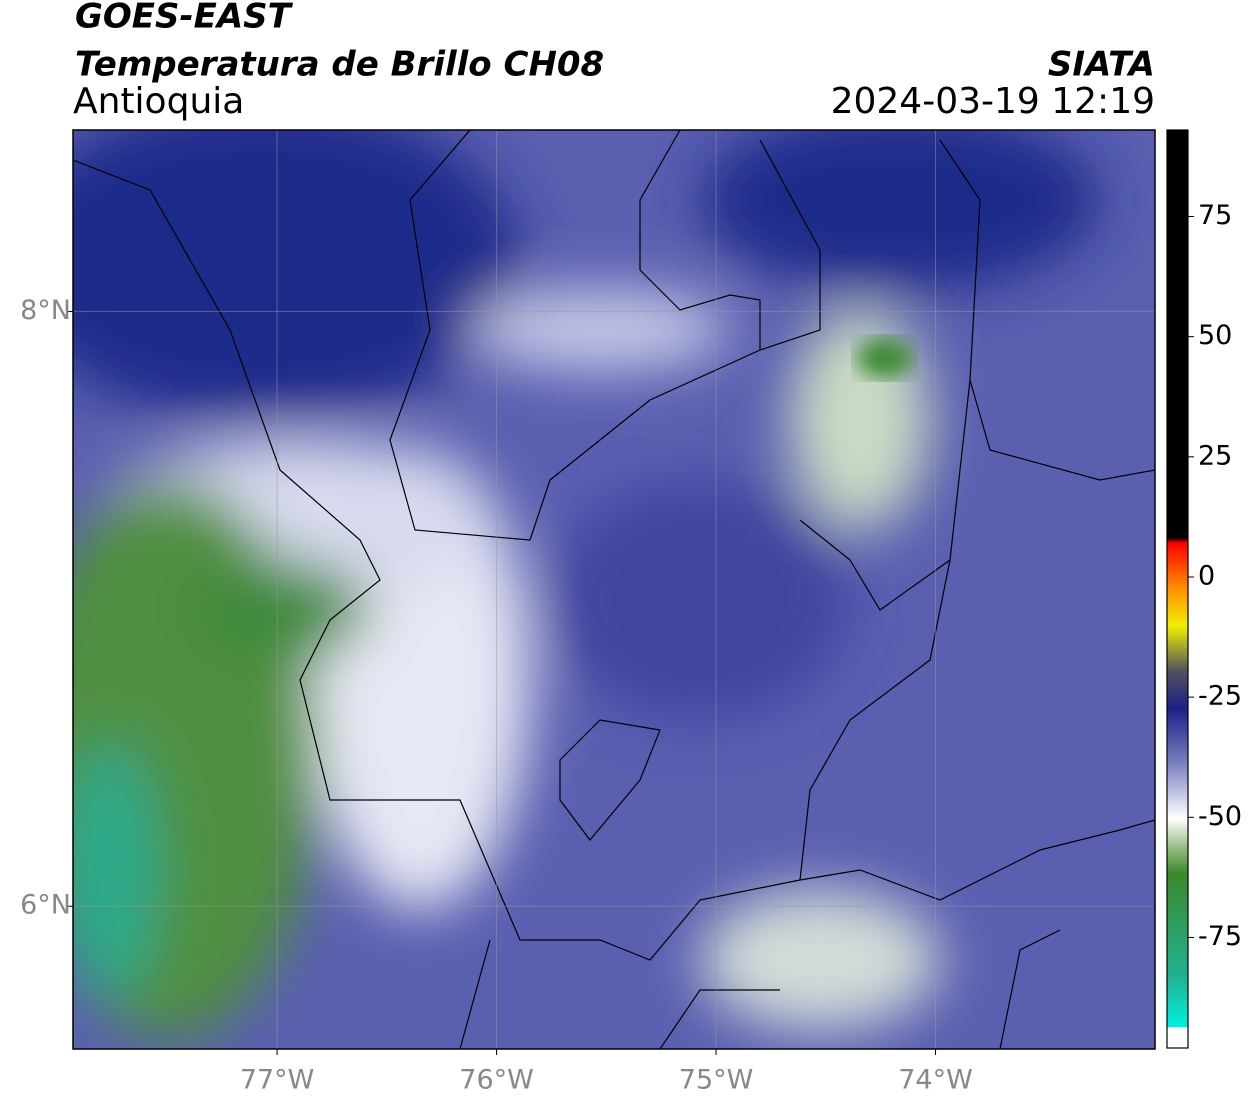  I want to click on source: SIATA, so click(1101, 65).